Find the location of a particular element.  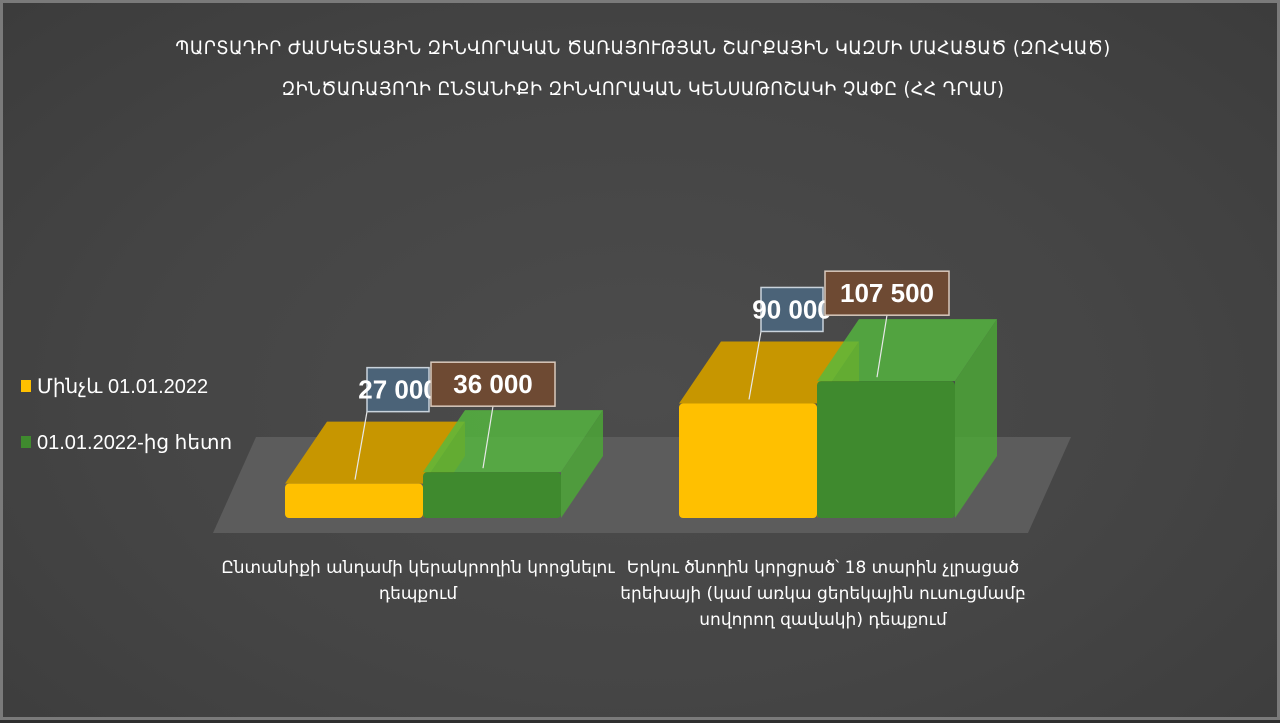

legend-swatch-green is located at coordinates (26, 442).